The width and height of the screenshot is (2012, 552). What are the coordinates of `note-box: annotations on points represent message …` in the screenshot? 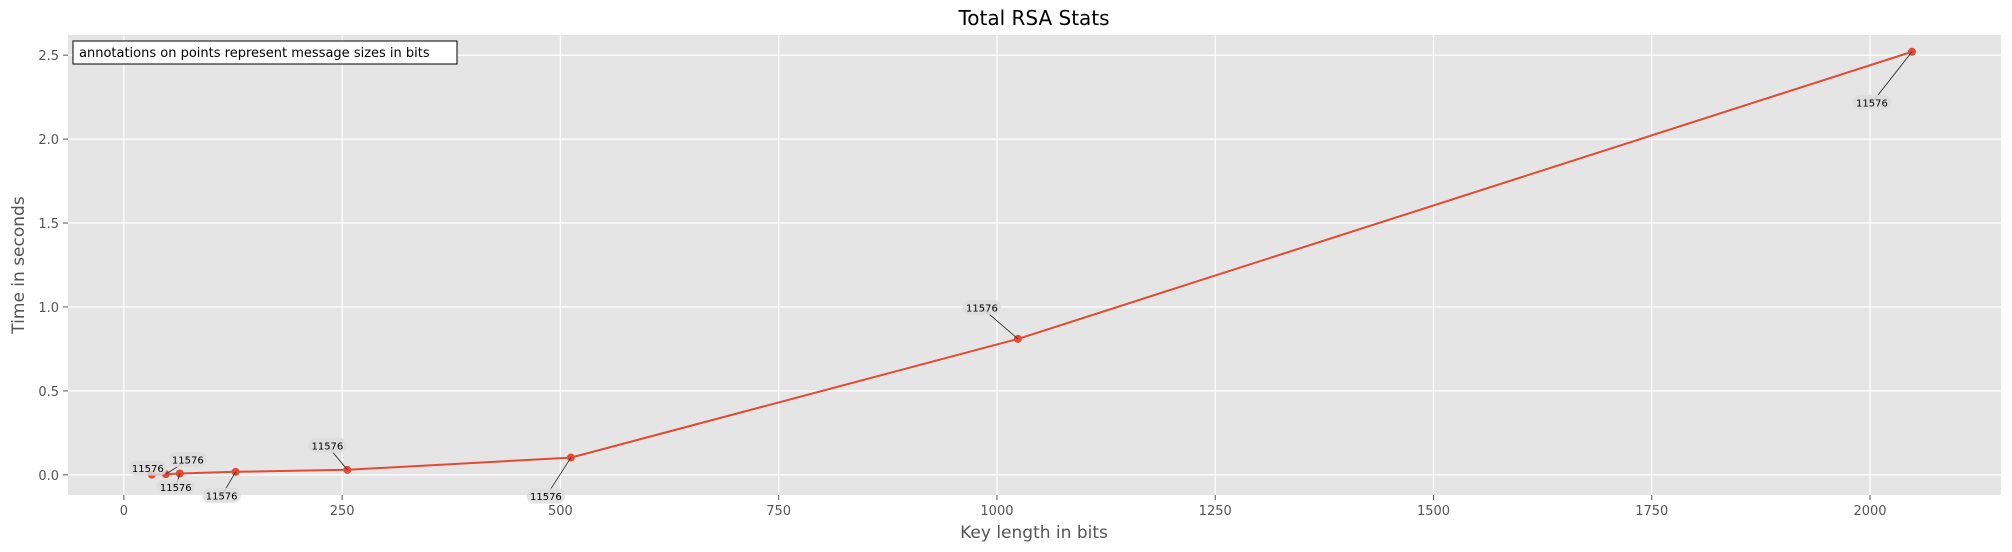 It's located at (265, 52).